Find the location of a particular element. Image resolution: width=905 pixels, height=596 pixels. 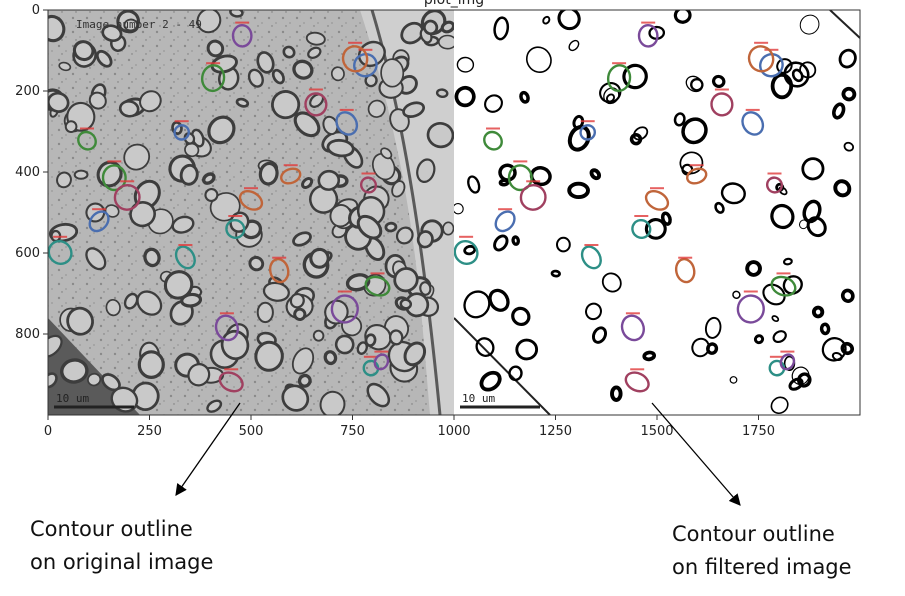

x-tick-label: 250 is located at coordinates (149, 431).